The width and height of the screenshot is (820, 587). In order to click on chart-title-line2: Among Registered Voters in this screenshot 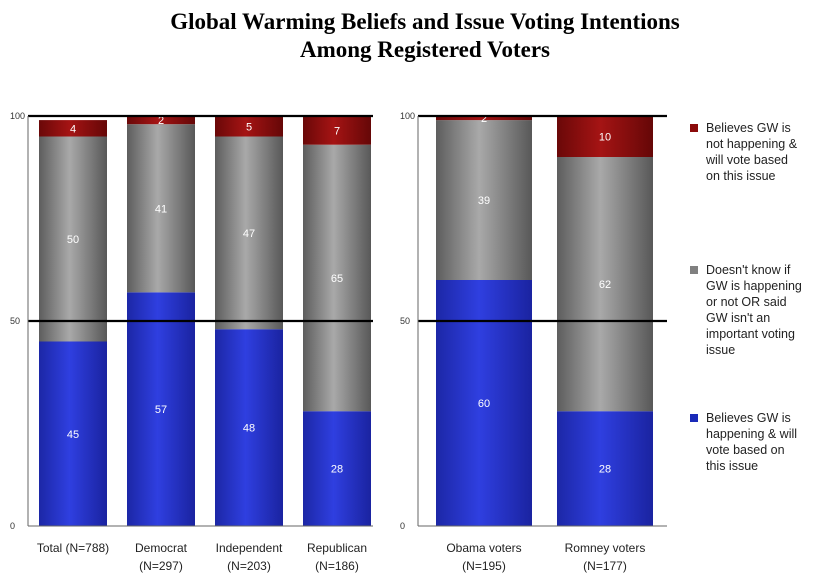, I will do `click(425, 49)`.